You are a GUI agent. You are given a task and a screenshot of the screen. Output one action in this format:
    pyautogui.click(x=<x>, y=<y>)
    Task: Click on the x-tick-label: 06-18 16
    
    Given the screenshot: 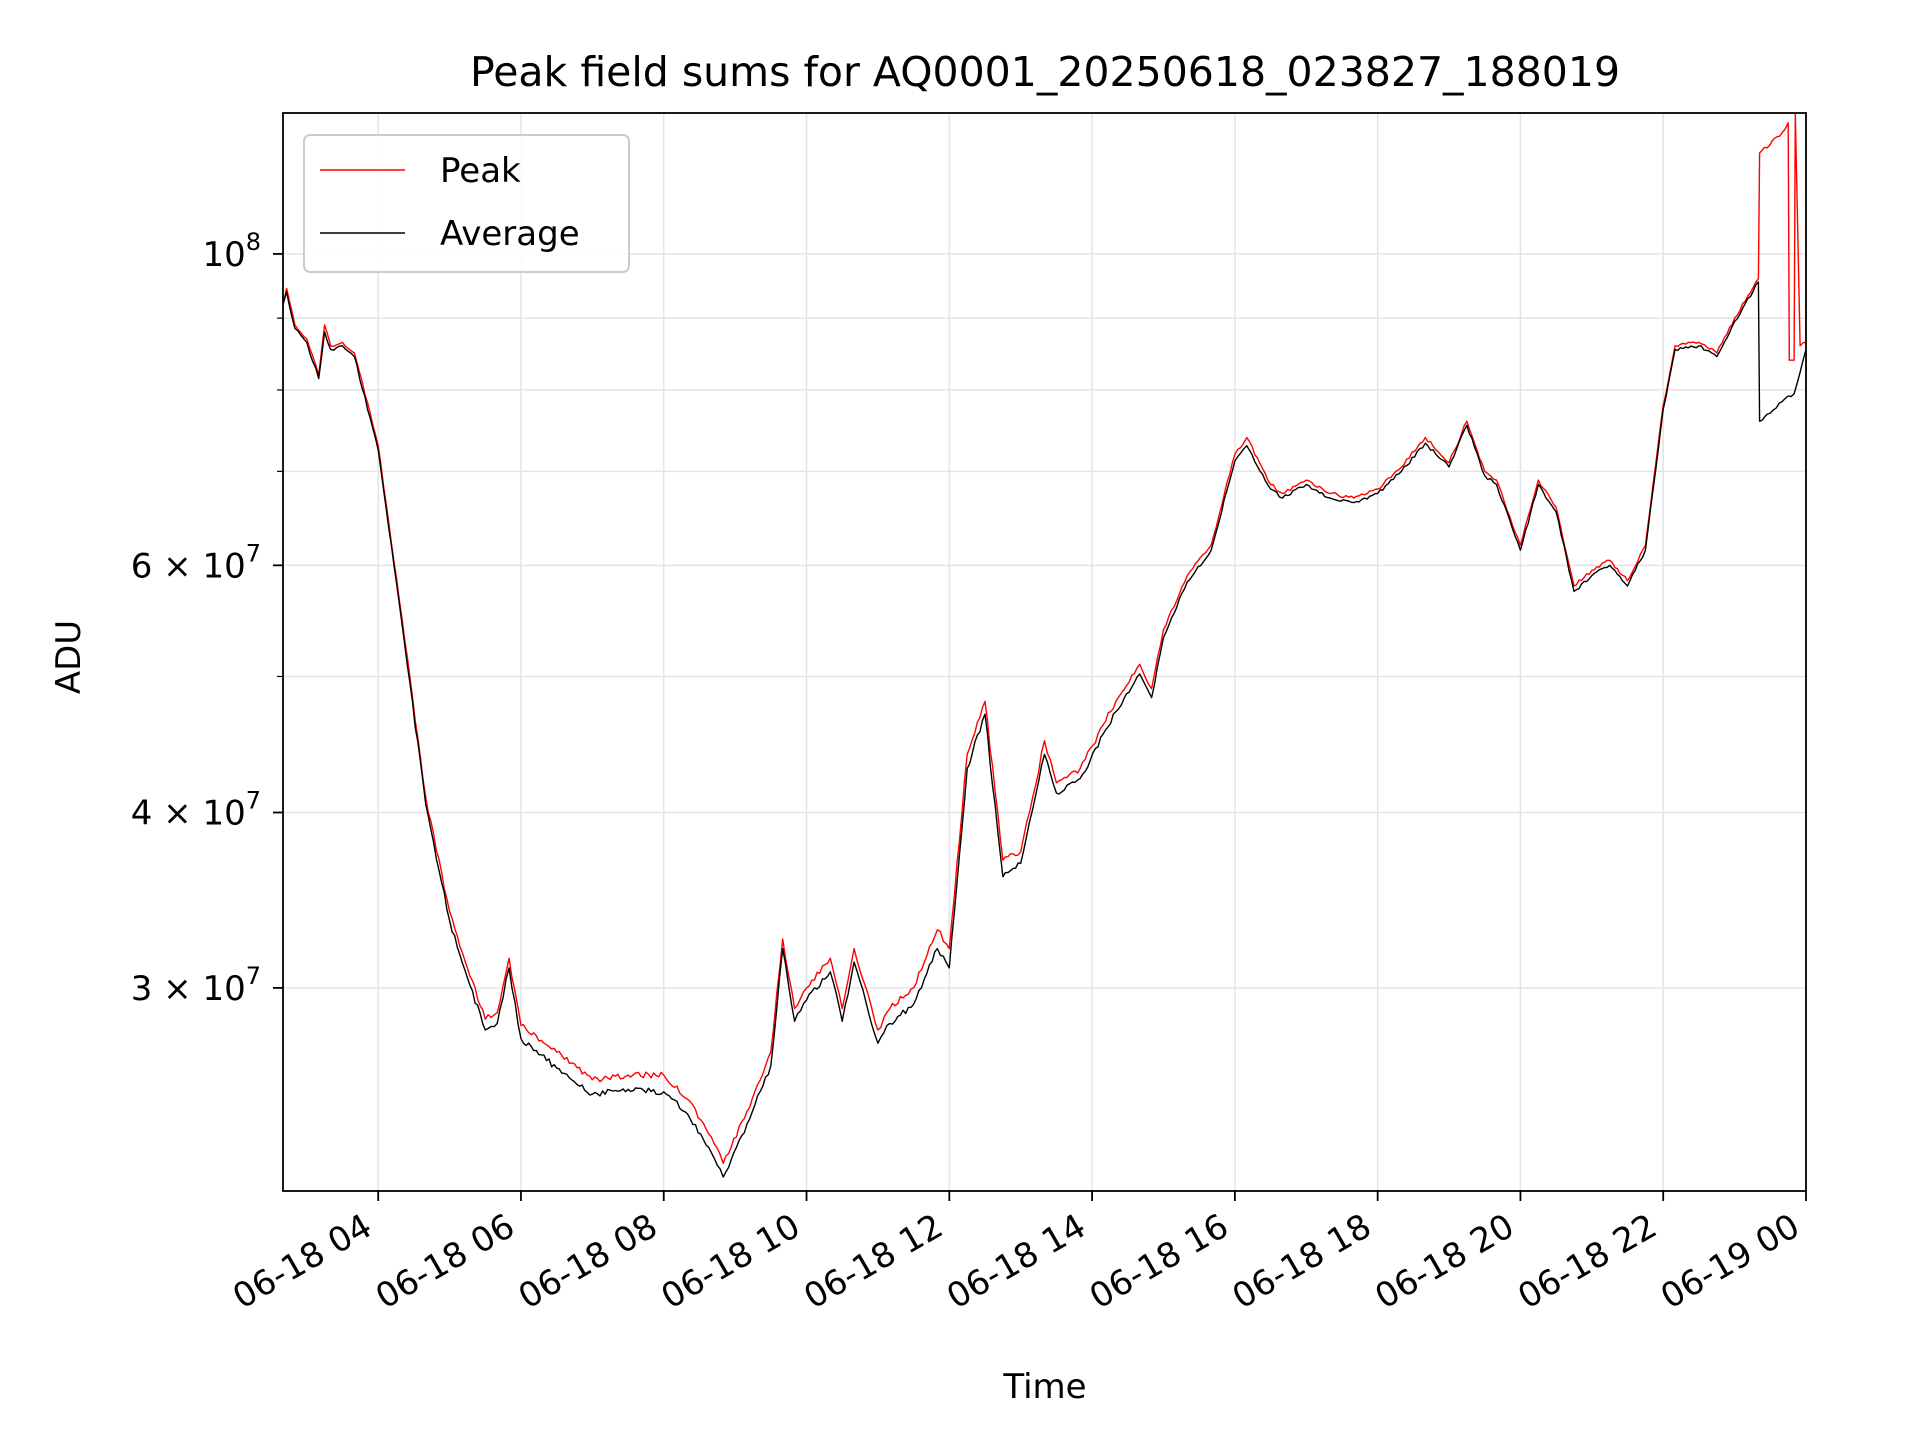 What is the action you would take?
    pyautogui.click(x=1159, y=1261)
    